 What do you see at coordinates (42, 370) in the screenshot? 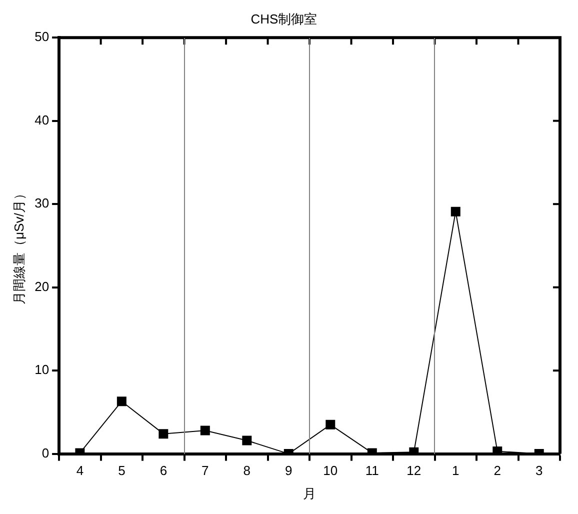
I see `y-tick-label: 10` at bounding box center [42, 370].